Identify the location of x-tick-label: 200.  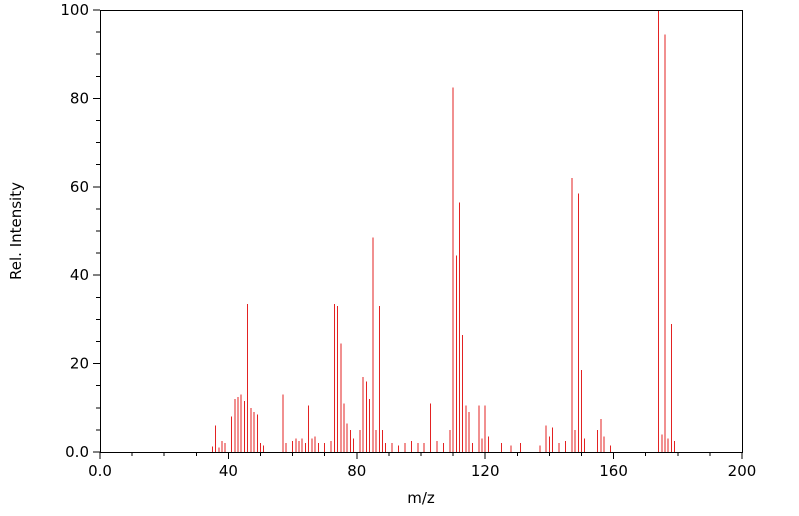
(742, 471).